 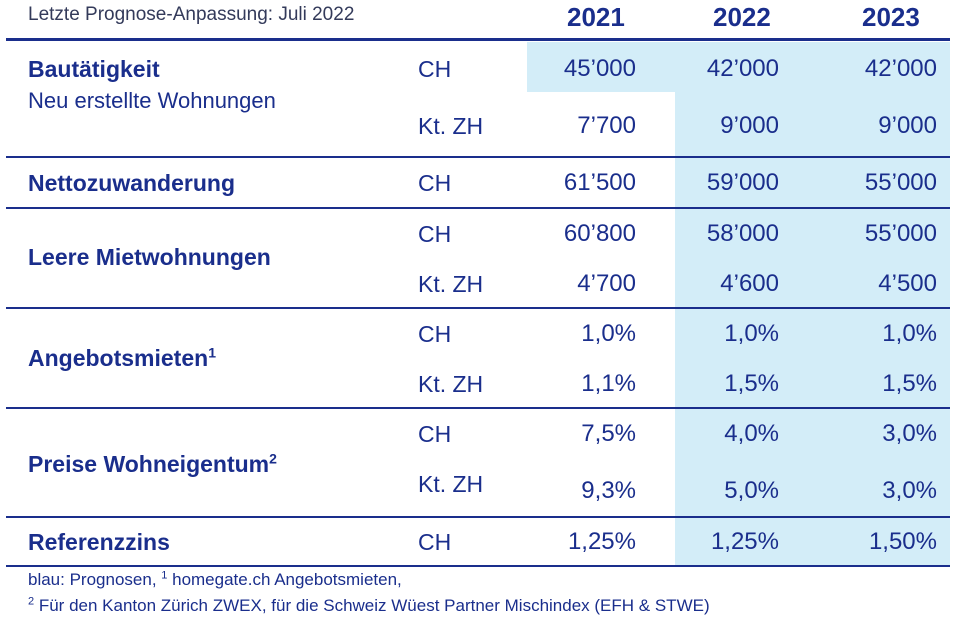 I want to click on row-label-bautaetigkeit: Bautätigkeit, so click(x=94, y=69).